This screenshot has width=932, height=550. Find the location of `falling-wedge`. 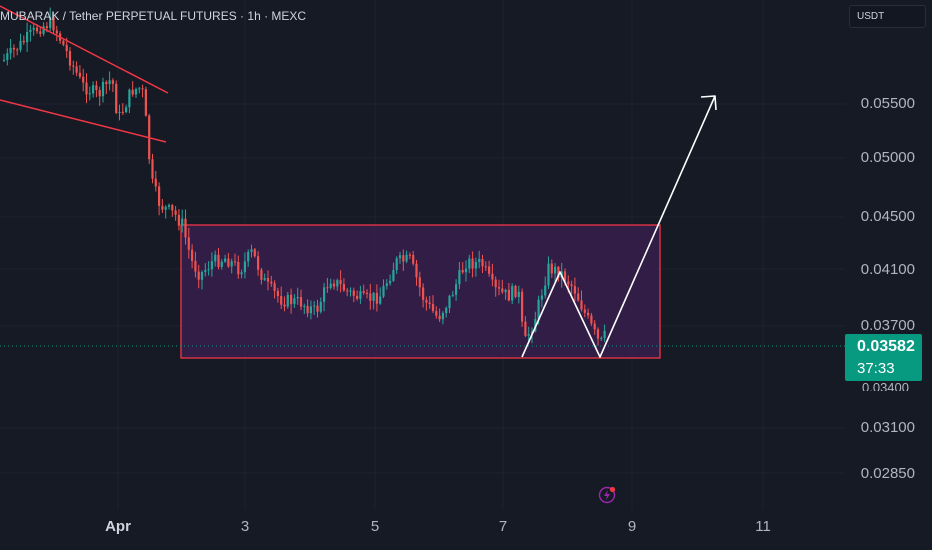

falling-wedge is located at coordinates (84, 74).